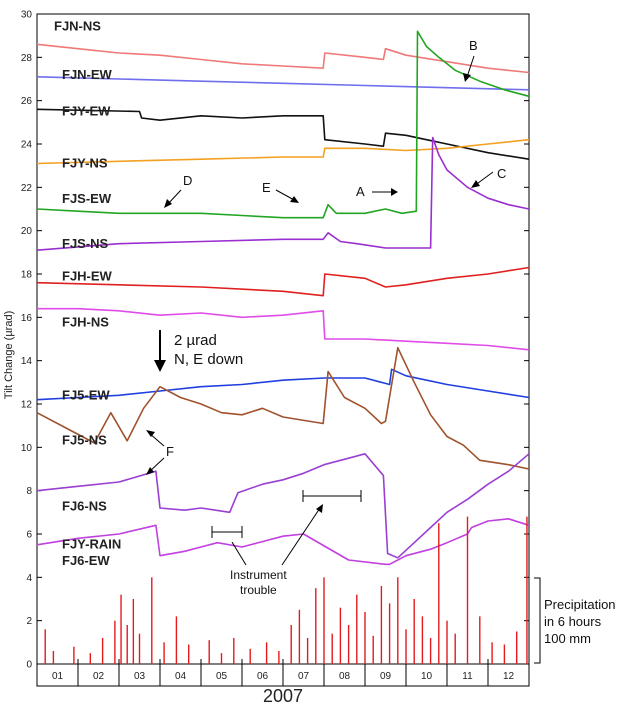 The height and width of the screenshot is (711, 634). What do you see at coordinates (84, 506) in the screenshot?
I see `series-label-fj6-ns: FJ6-NS` at bounding box center [84, 506].